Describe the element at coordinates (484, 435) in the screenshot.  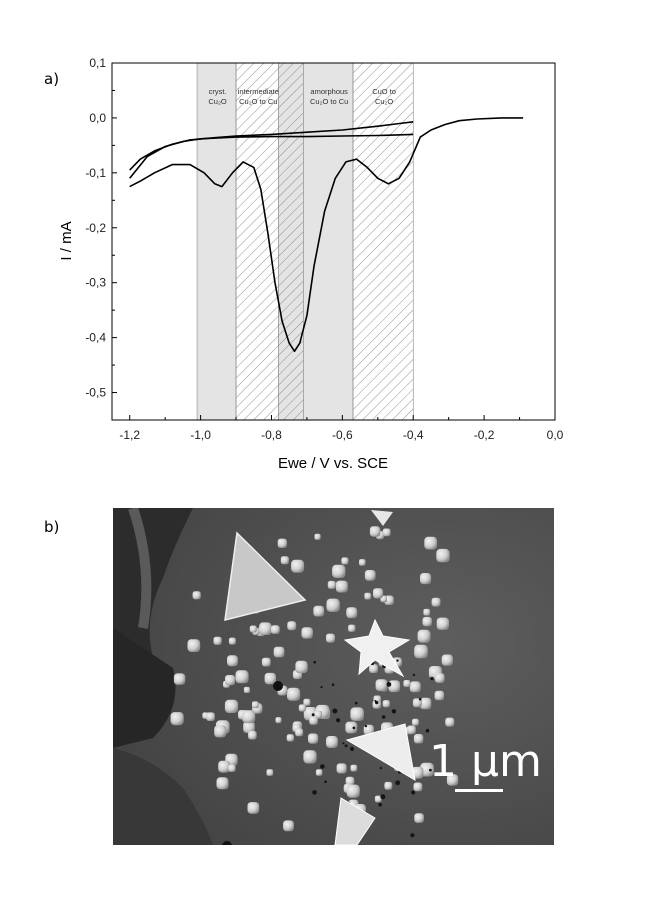
I see `x-tick-label: -0,2` at that location.